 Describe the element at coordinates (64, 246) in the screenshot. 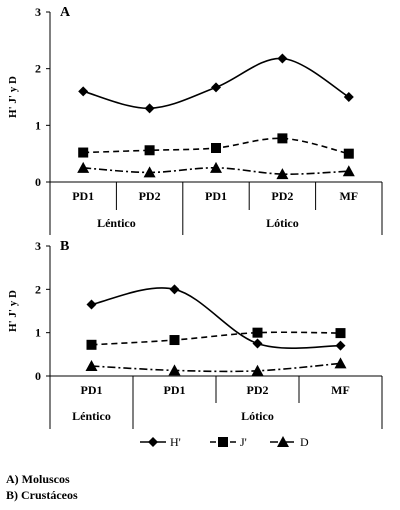

I see `panel-label: B` at that location.